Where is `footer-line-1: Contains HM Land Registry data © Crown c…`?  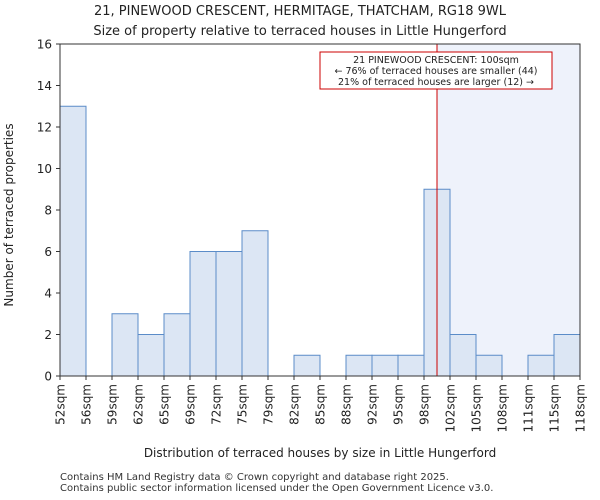
footer-line-1: Contains HM Land Registry data © Crown c… is located at coordinates (254, 477).